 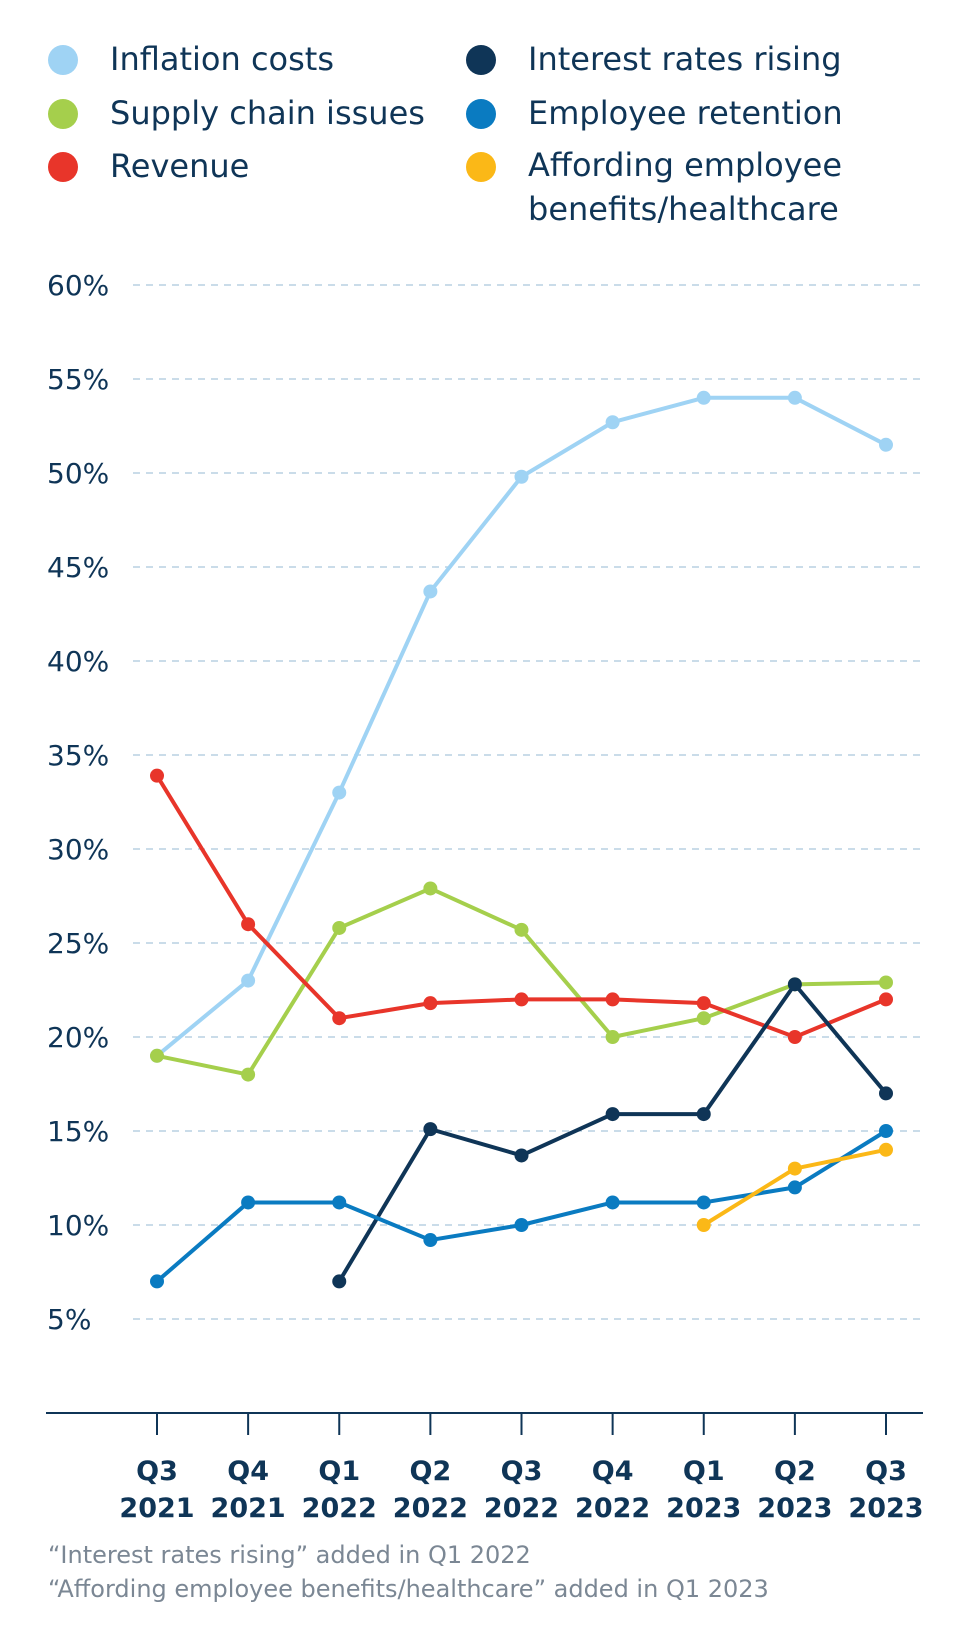 What do you see at coordinates (78, 1131) in the screenshot?
I see `y-tick-label: 15%` at bounding box center [78, 1131].